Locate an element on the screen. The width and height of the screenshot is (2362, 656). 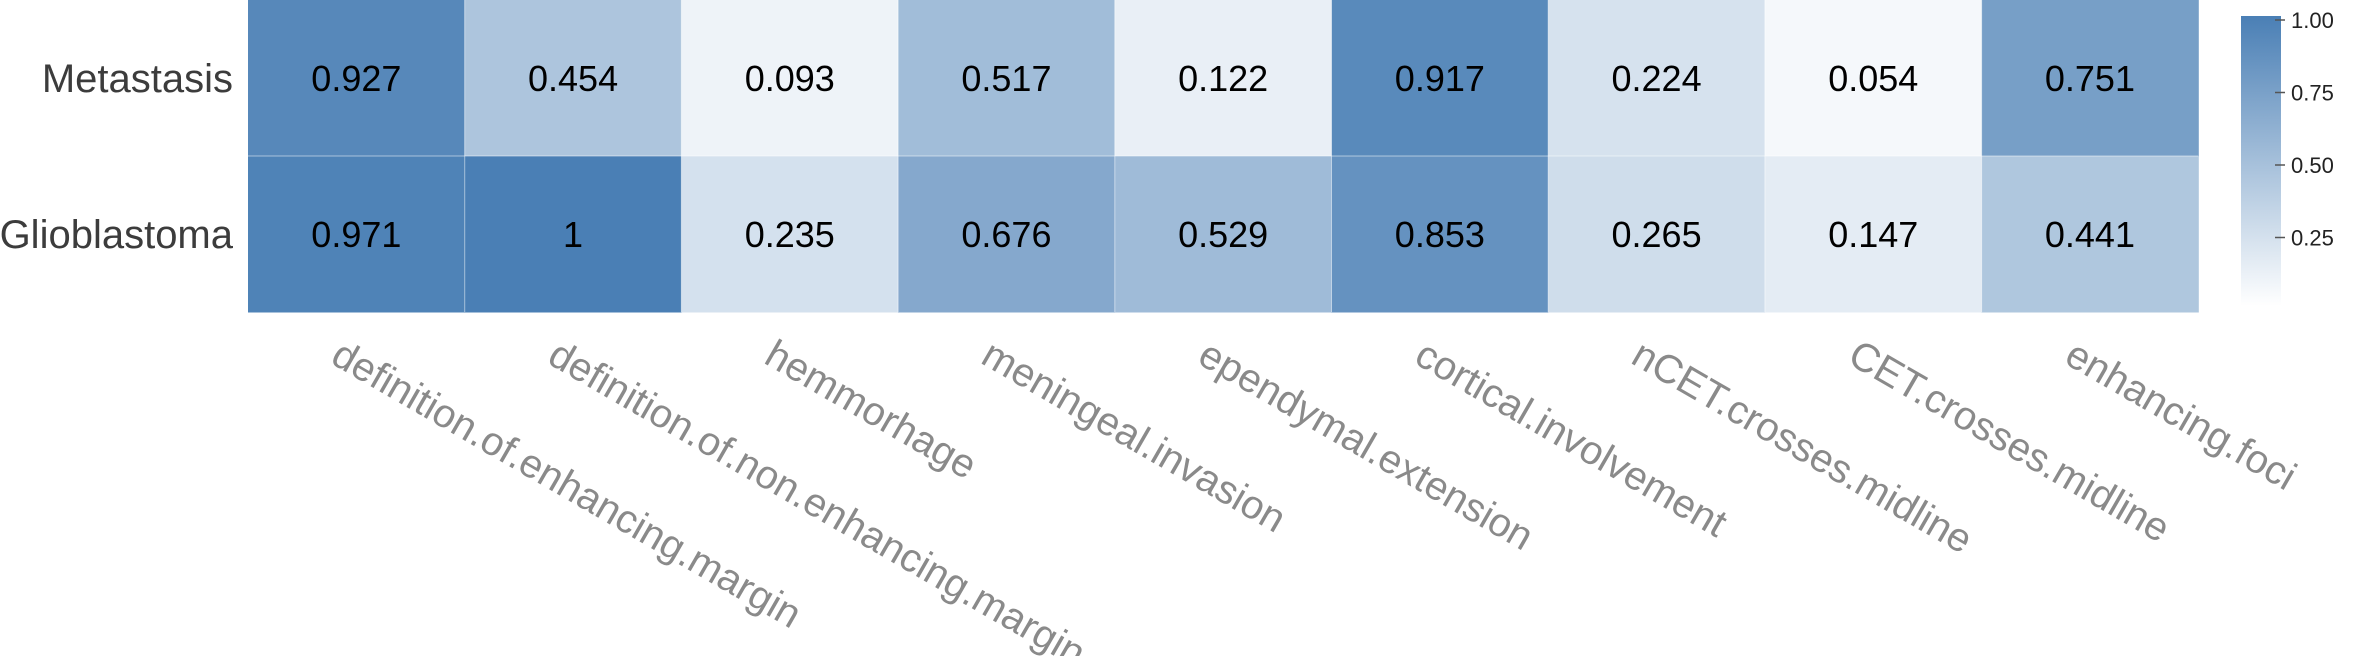
cell-value-label: 0.529 is located at coordinates (1223, 234).